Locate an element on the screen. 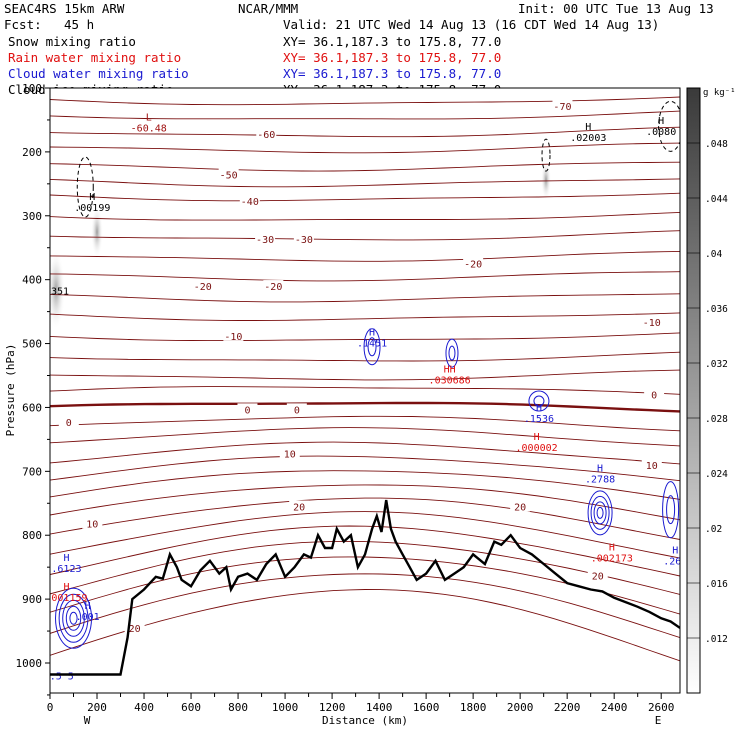 Image resolution: width=740 pixels, height=740 pixels. extremum-value: .000002 is located at coordinates (537, 448).